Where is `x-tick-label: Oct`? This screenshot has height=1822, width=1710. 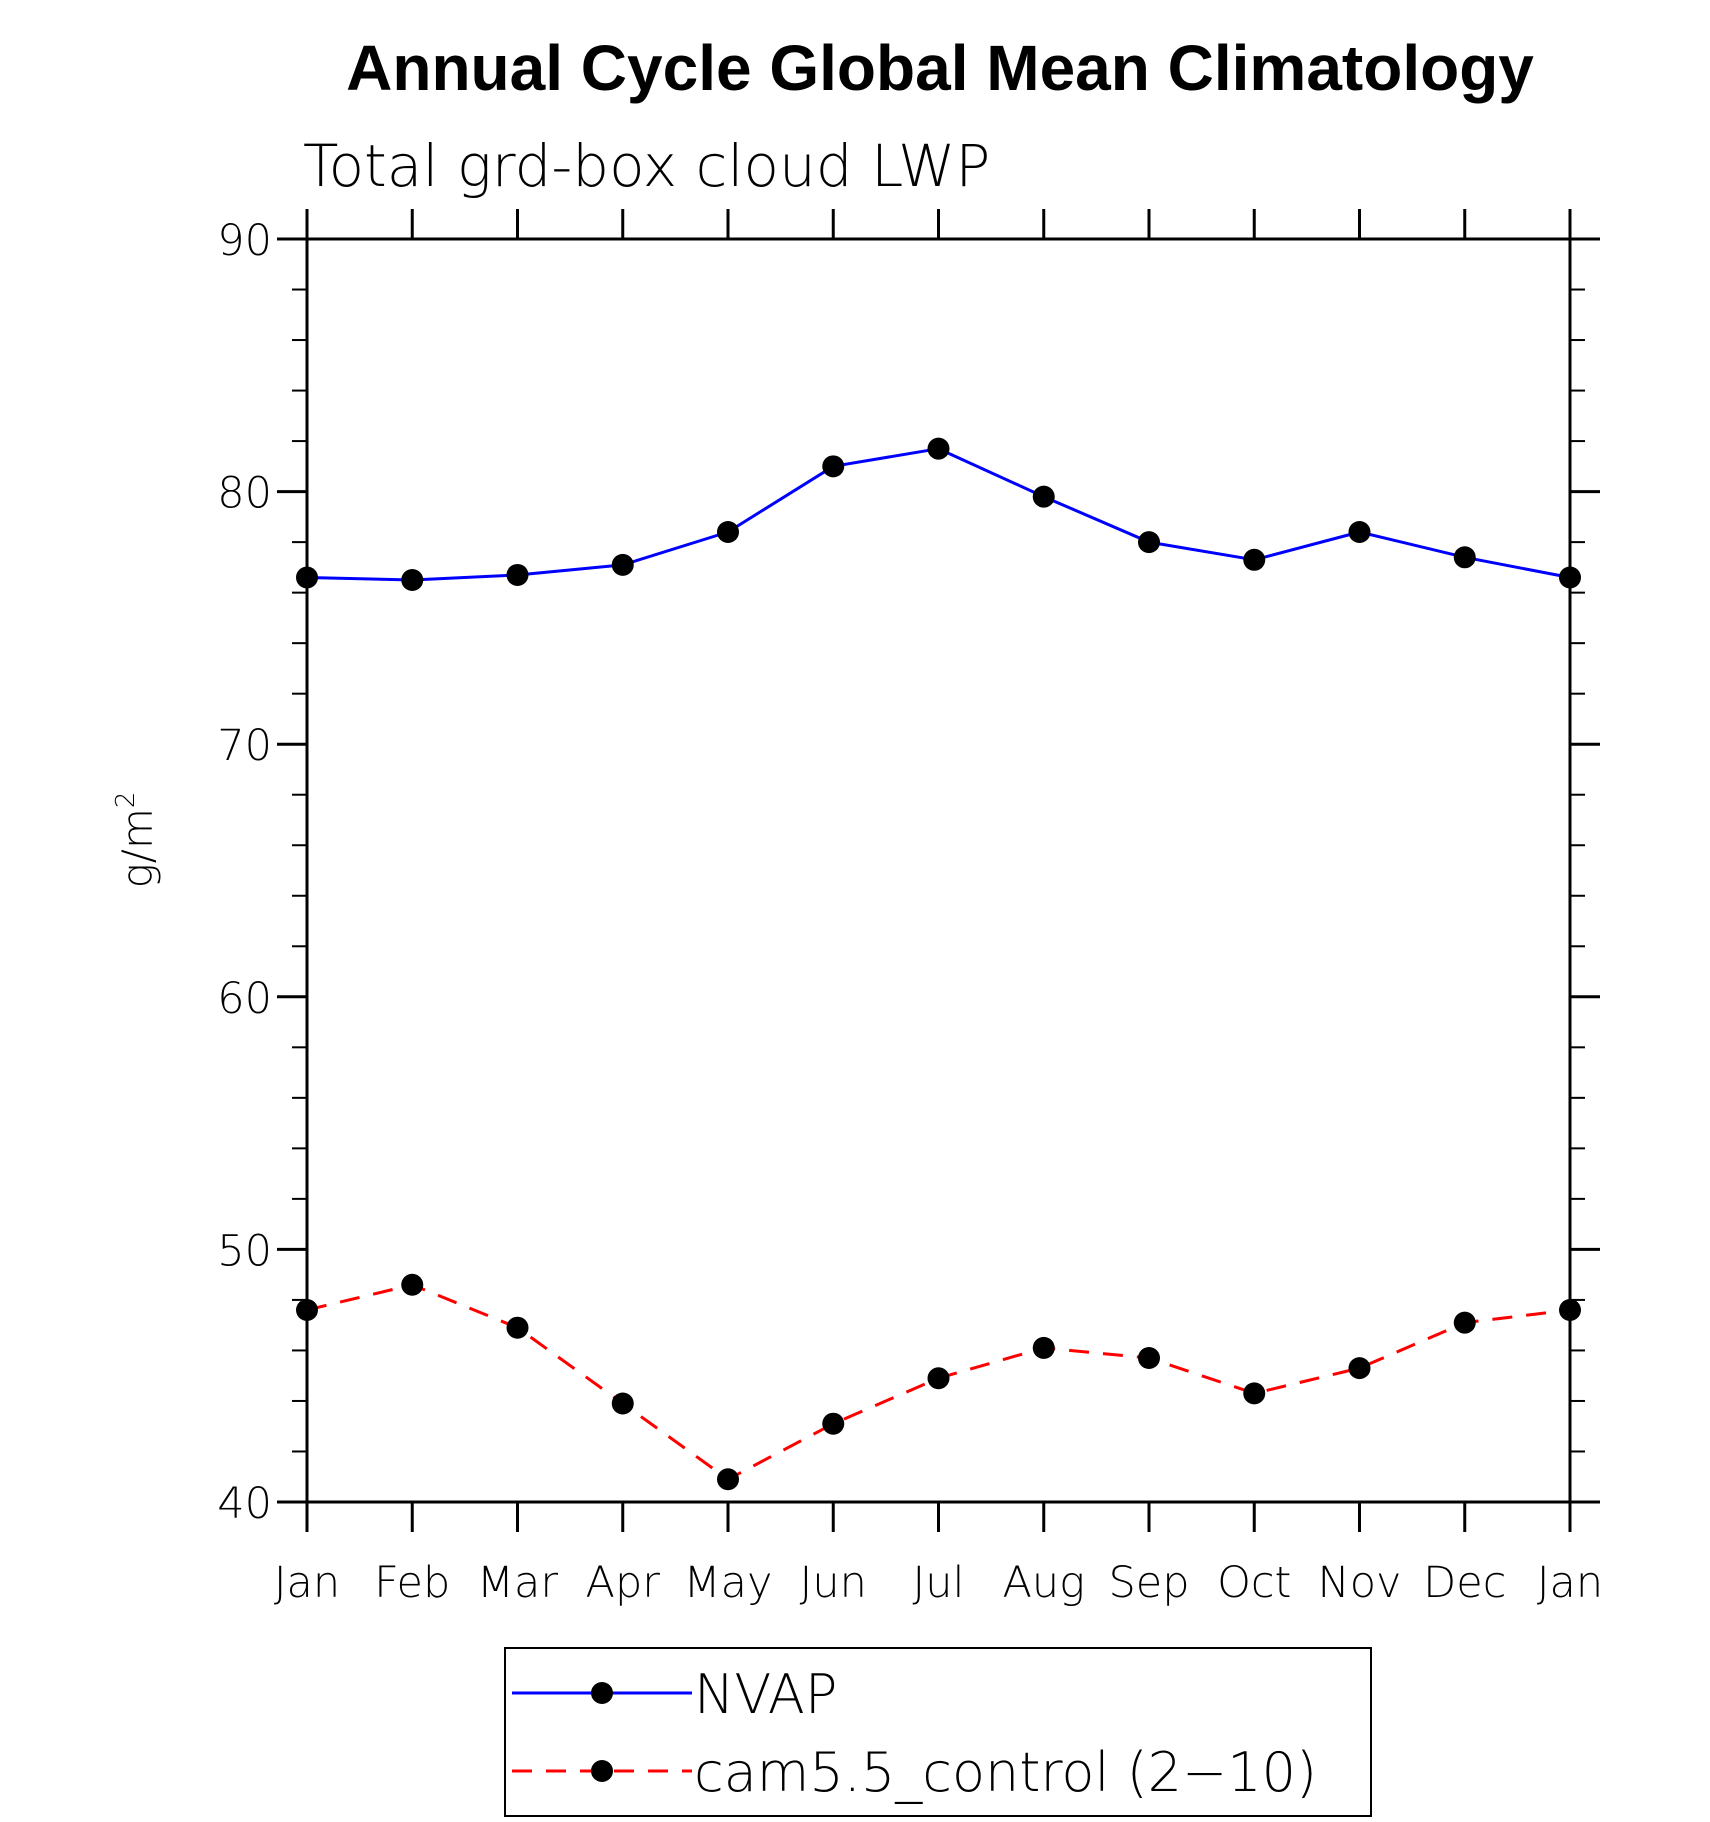
x-tick-label: Oct is located at coordinates (1254, 1583).